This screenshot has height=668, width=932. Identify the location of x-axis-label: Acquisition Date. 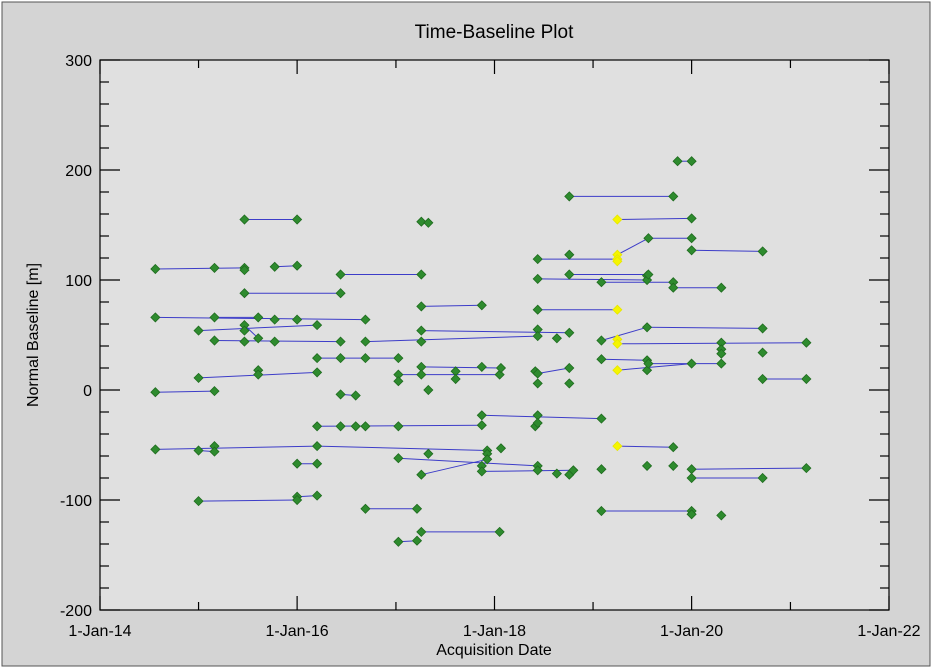
(494, 650).